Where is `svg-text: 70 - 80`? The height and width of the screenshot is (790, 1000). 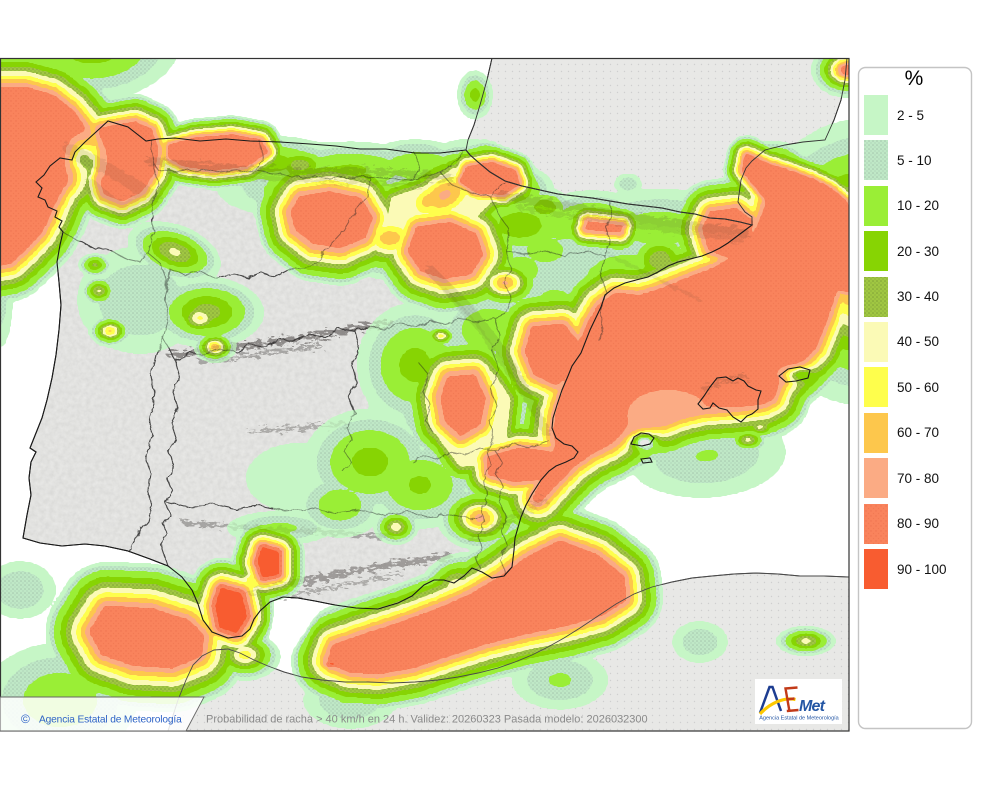 svg-text: 70 - 80 is located at coordinates (918, 478).